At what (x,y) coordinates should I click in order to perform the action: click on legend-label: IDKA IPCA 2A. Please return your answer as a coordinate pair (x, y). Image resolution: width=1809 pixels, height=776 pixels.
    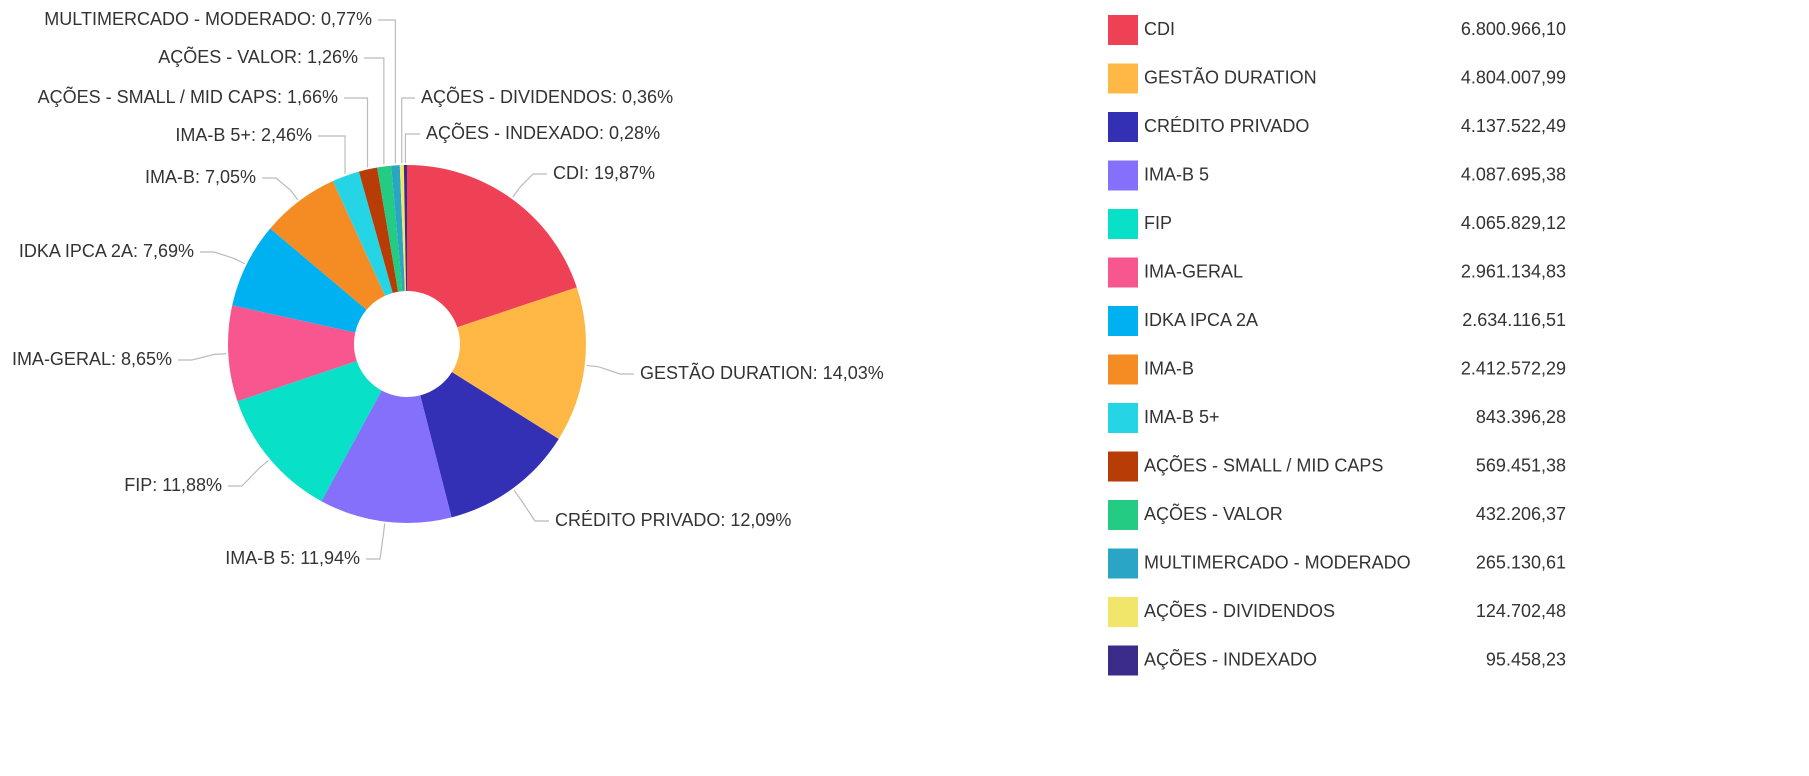
    Looking at the image, I should click on (1201, 320).